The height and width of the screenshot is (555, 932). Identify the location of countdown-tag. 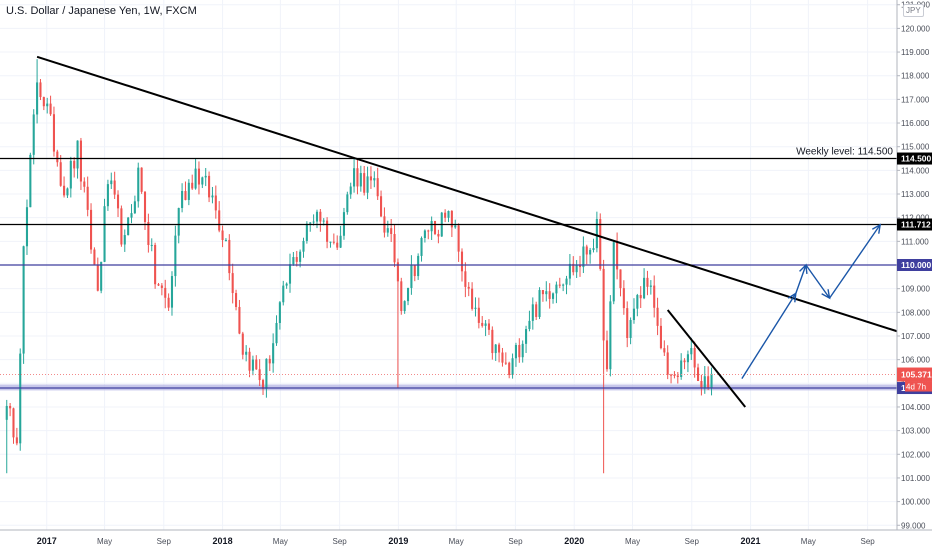
(918, 386).